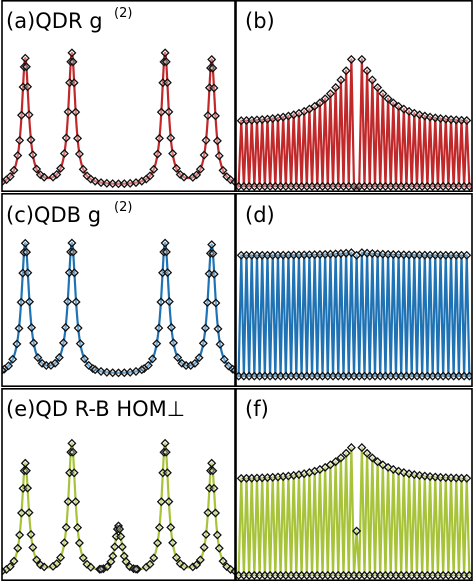 The height and width of the screenshot is (581, 474). What do you see at coordinates (123, 207) in the screenshot?
I see `panel-c-label-superscript: (2)` at bounding box center [123, 207].